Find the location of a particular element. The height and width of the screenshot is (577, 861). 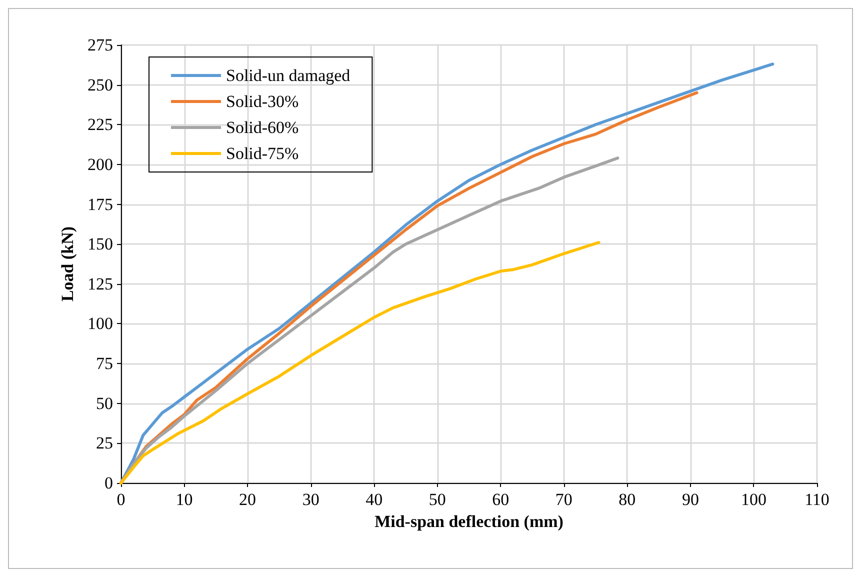

x-tick-label: 20 is located at coordinates (247, 499).